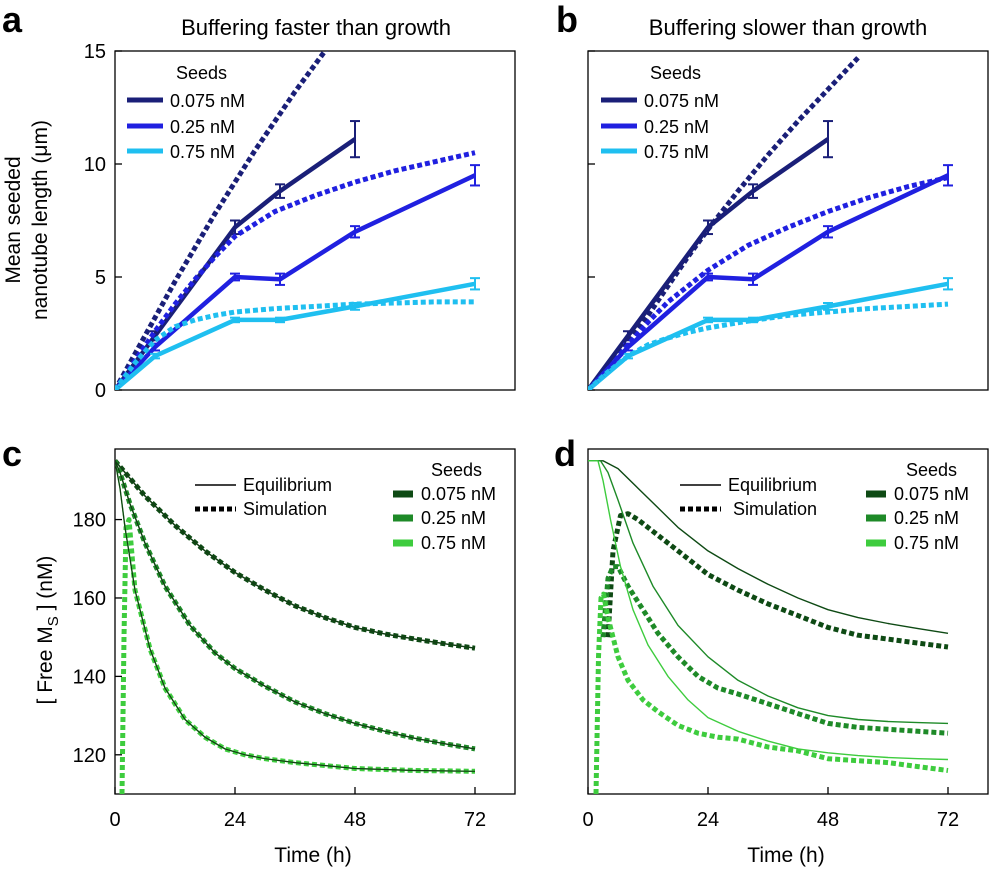  What do you see at coordinates (89, 677) in the screenshot?
I see `ytick-label-c-1: 140` at bounding box center [89, 677].